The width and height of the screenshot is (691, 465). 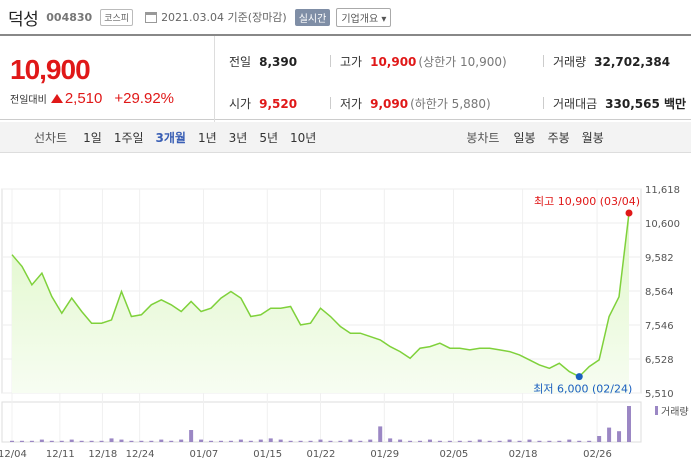 What do you see at coordinates (646, 104) in the screenshot?
I see `stat-value: 330,565 백만` at bounding box center [646, 104].